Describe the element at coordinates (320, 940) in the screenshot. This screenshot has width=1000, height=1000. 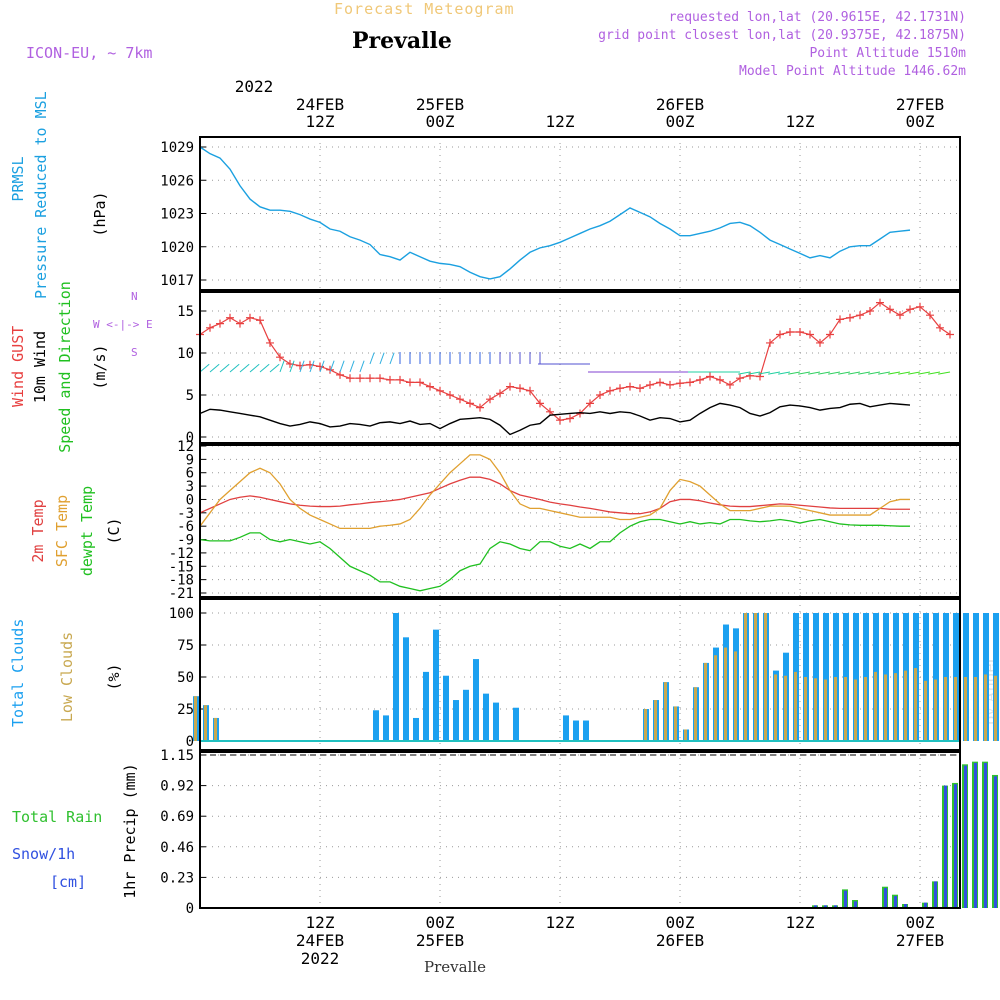
I see `bottom-date-label: 24FEB` at that location.